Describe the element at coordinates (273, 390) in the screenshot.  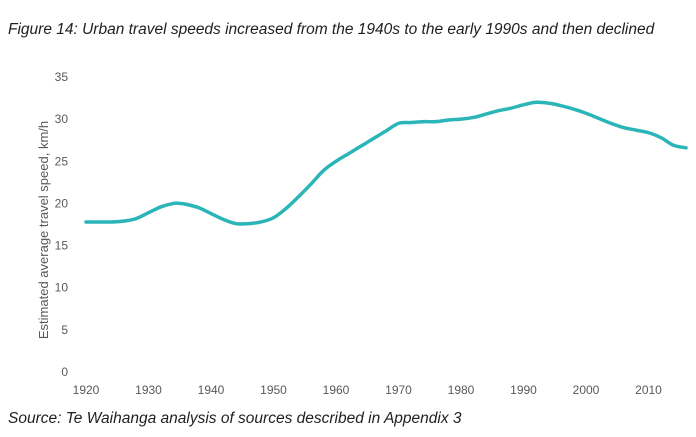
I see `x-tick-label: 1950` at that location.